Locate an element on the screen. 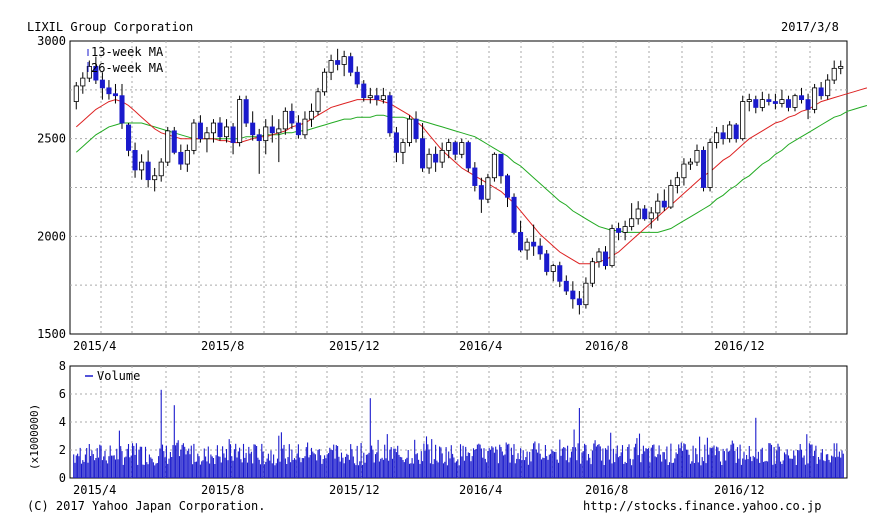 The image size is (870, 527). legend: 13-week MA 26-week MA Volume is located at coordinates (124, 214).